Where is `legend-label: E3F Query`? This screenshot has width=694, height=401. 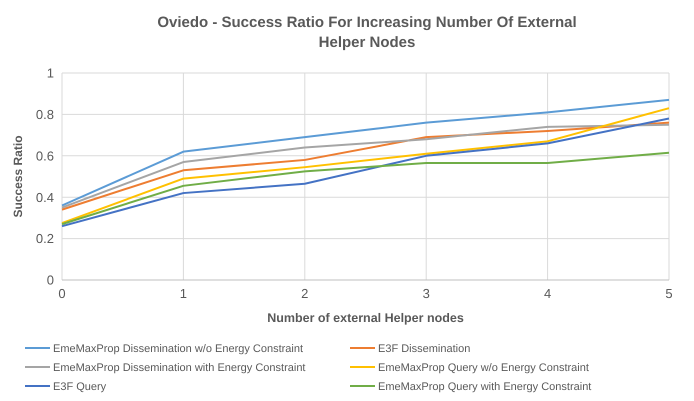 legend-label: E3F Query is located at coordinates (80, 386).